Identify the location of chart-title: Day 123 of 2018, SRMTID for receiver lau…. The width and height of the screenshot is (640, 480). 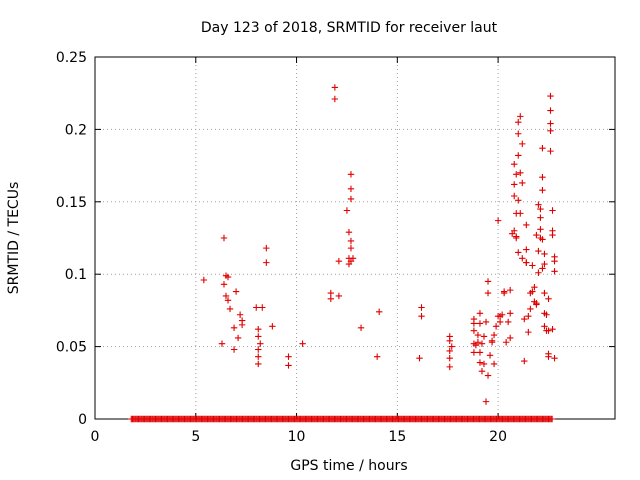
(349, 28).